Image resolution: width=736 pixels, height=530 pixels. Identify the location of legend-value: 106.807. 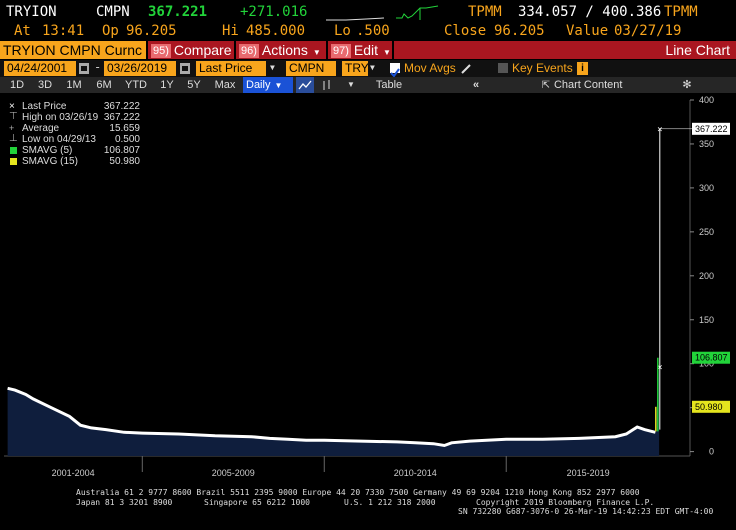
(121, 150).